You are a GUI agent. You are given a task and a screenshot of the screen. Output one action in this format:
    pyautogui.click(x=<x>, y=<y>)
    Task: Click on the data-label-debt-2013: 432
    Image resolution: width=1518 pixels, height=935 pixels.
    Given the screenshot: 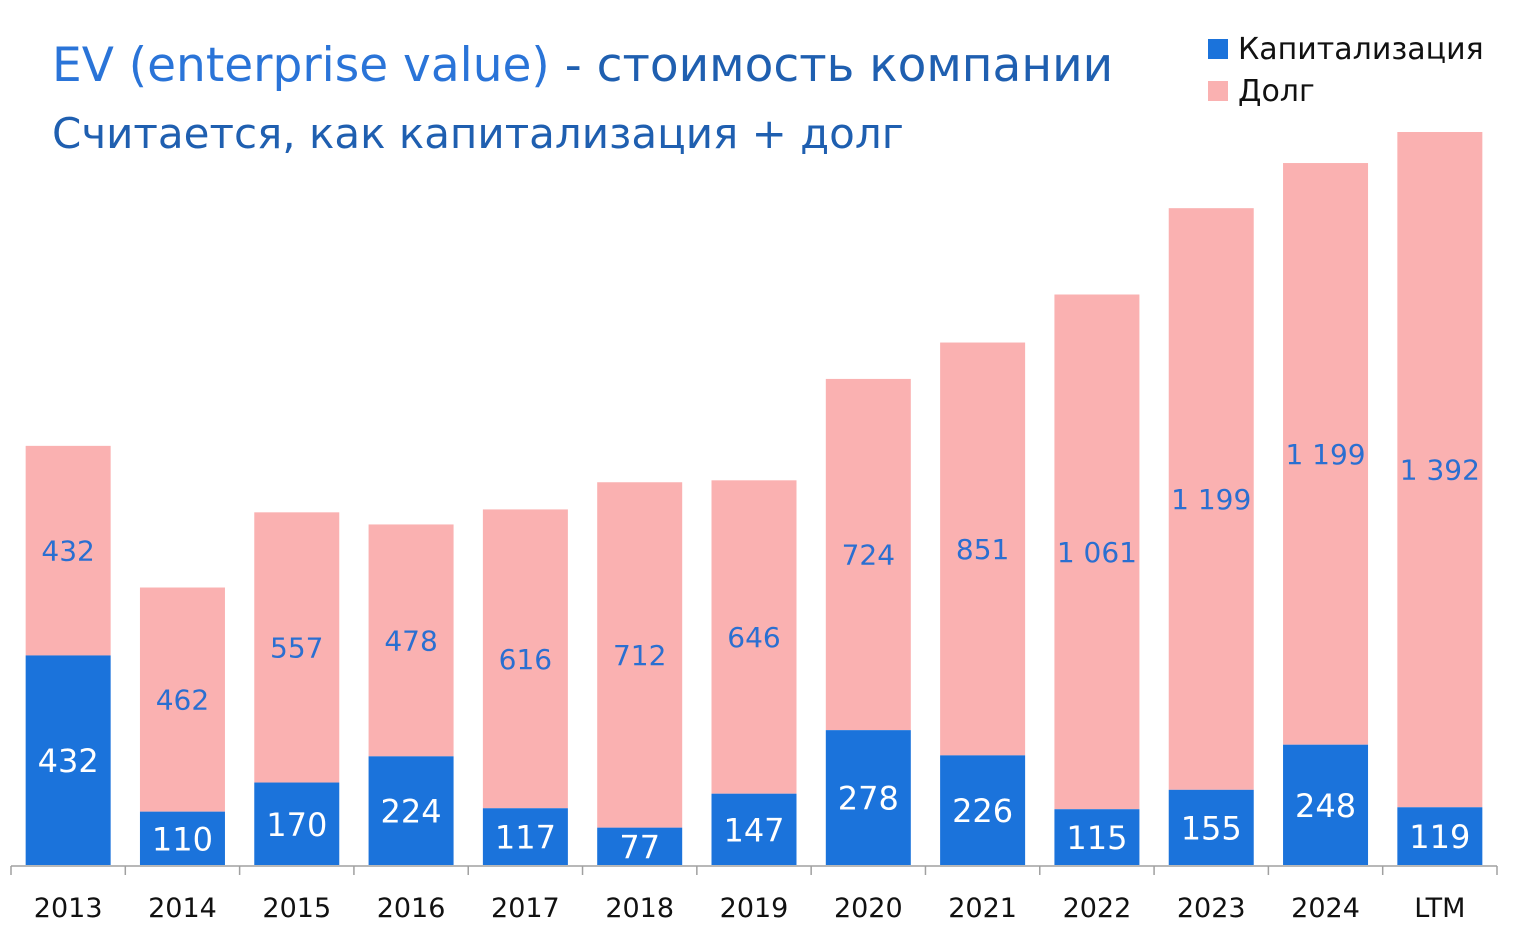 What is the action you would take?
    pyautogui.click(x=67, y=551)
    